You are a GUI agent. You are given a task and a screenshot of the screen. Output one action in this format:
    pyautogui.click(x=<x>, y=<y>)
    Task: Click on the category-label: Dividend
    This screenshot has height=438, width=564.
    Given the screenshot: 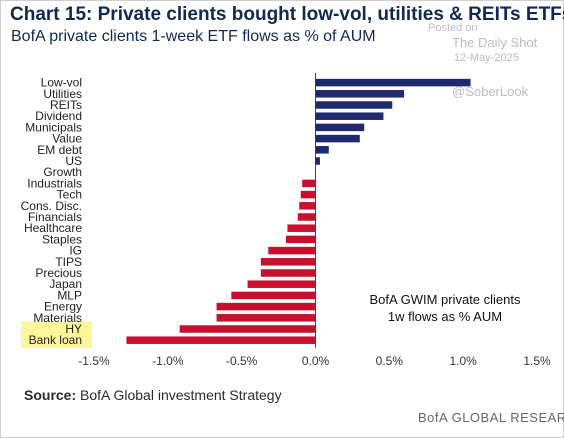 What is the action you would take?
    pyautogui.click(x=58, y=116)
    